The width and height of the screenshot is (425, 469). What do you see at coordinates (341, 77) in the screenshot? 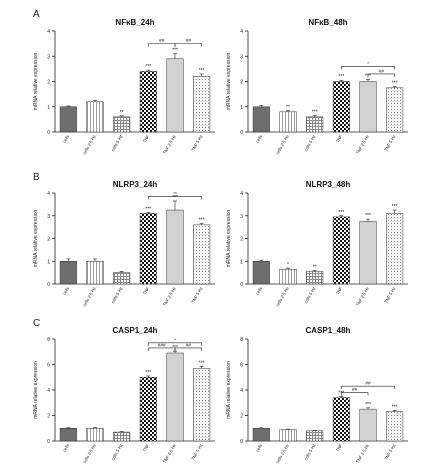
I see `chart-2-sig-label-4: ***` at bounding box center [341, 77].